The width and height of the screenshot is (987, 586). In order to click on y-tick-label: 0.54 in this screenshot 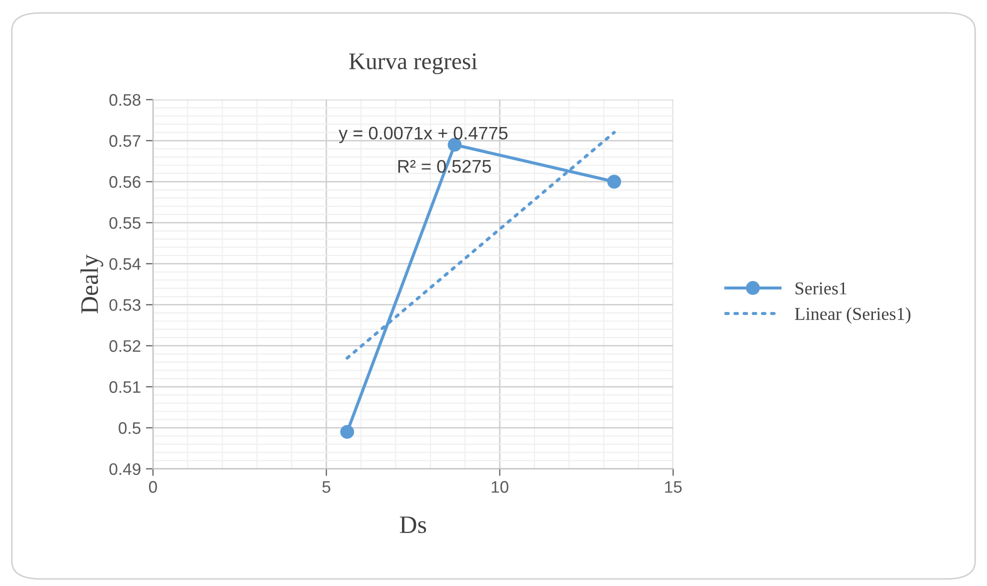, I will do `click(125, 264)`.